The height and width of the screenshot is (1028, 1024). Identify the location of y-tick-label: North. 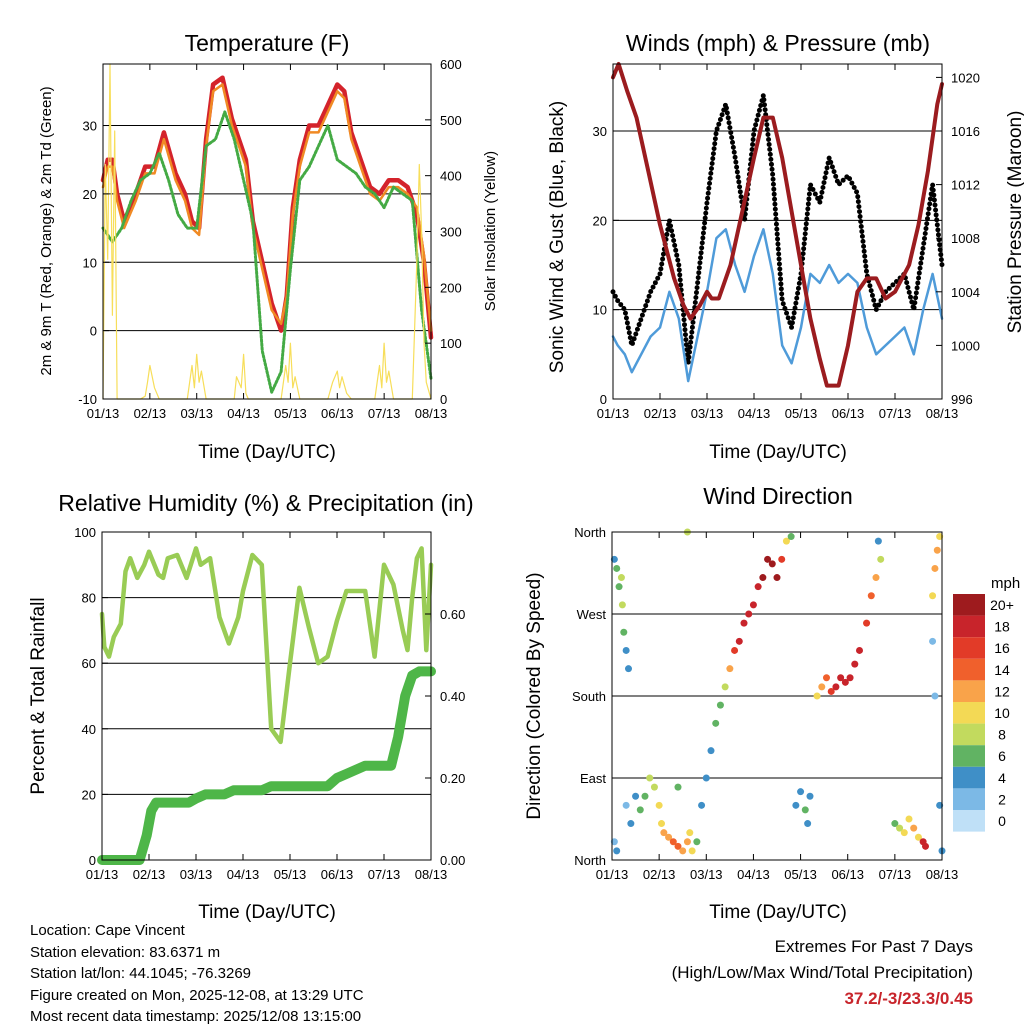
(590, 860).